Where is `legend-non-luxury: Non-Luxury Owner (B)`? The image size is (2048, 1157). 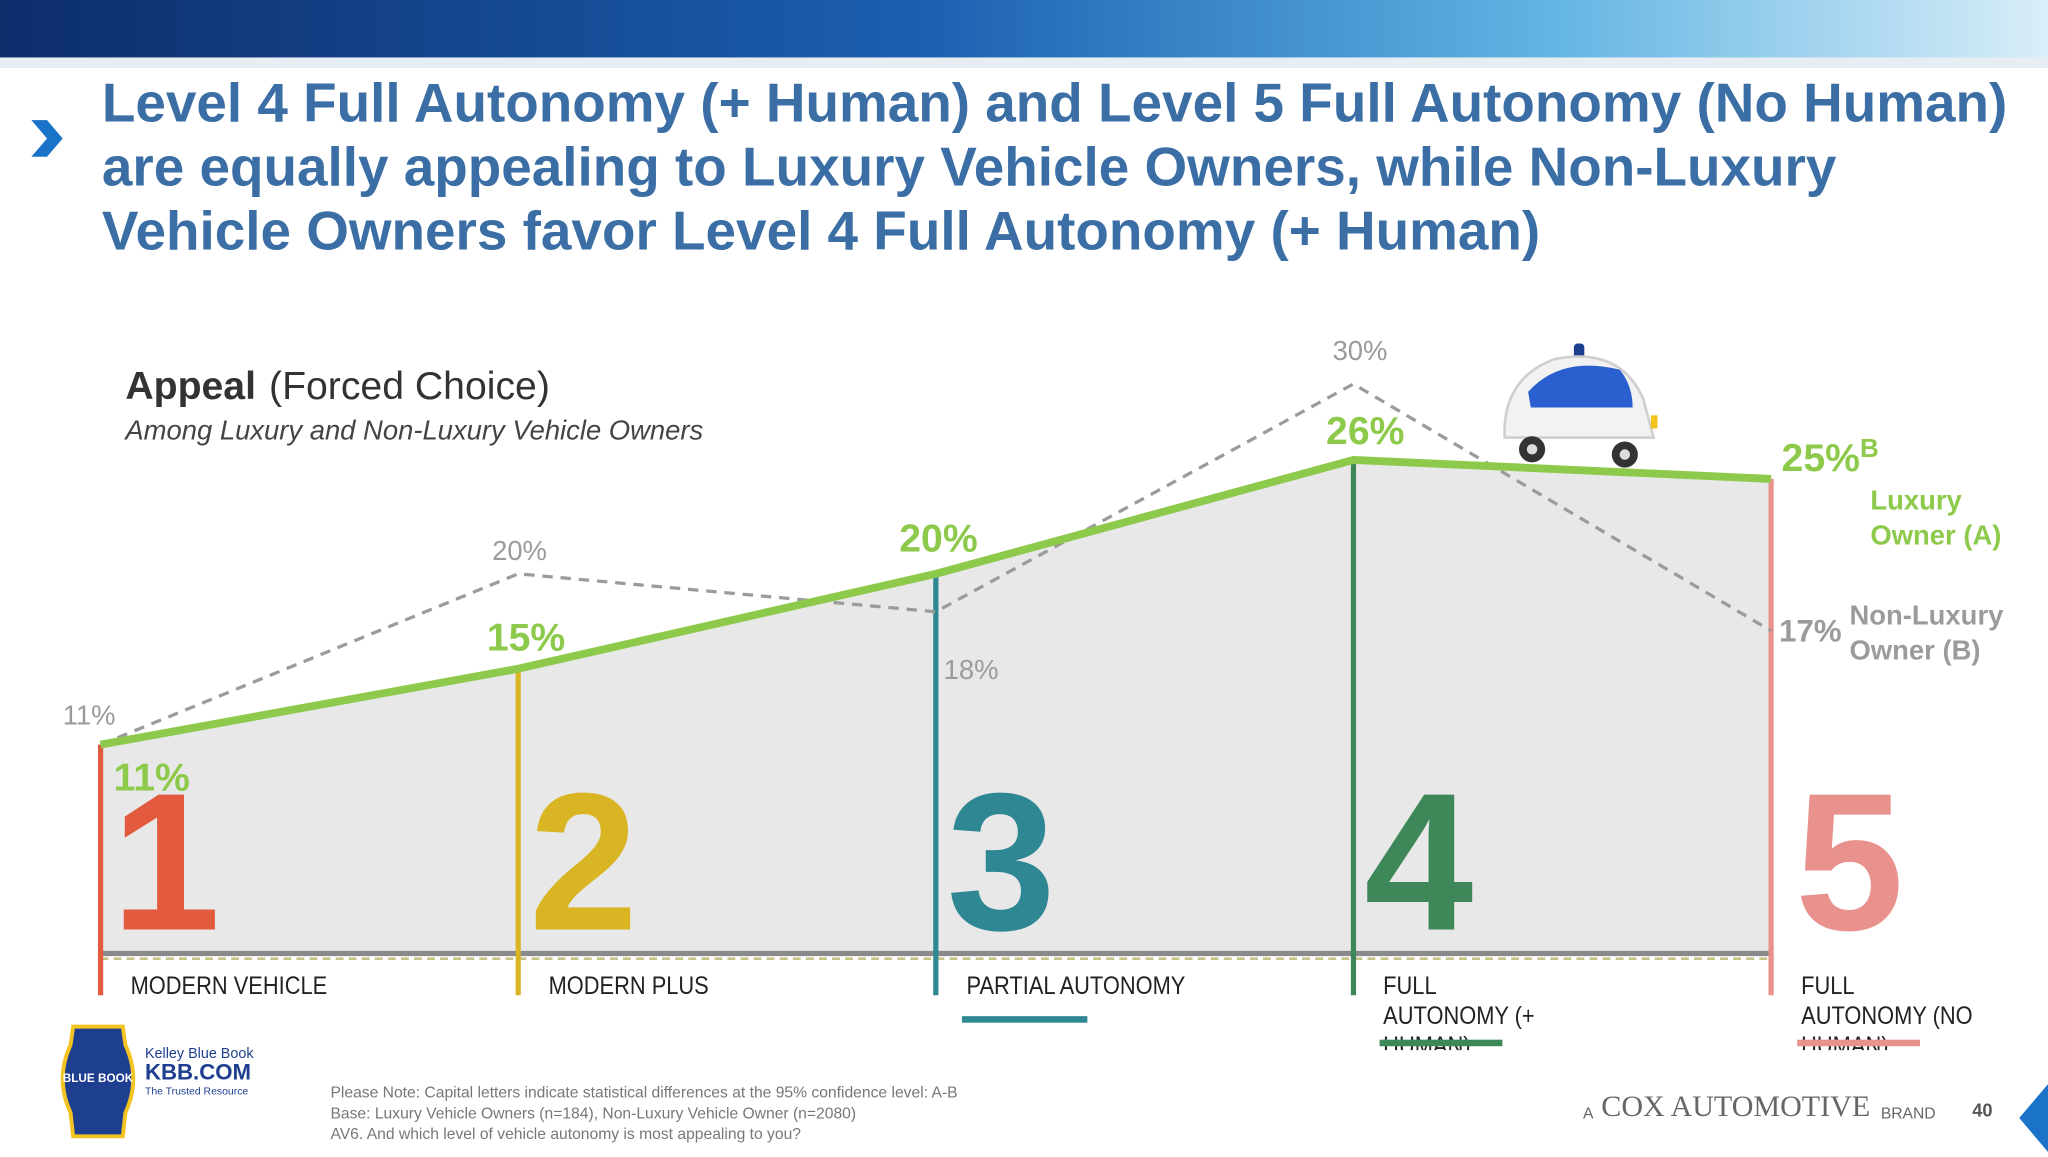
legend-non-luxury: Non-Luxury Owner (B) is located at coordinates (1926, 633).